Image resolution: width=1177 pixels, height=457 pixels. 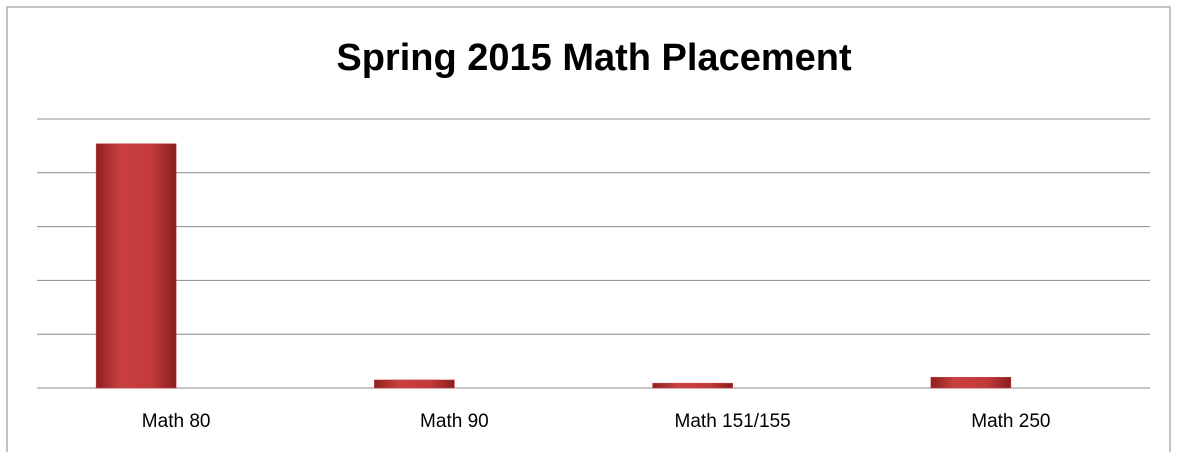 What do you see at coordinates (176, 421) in the screenshot?
I see `x-tick-label: Math 80` at bounding box center [176, 421].